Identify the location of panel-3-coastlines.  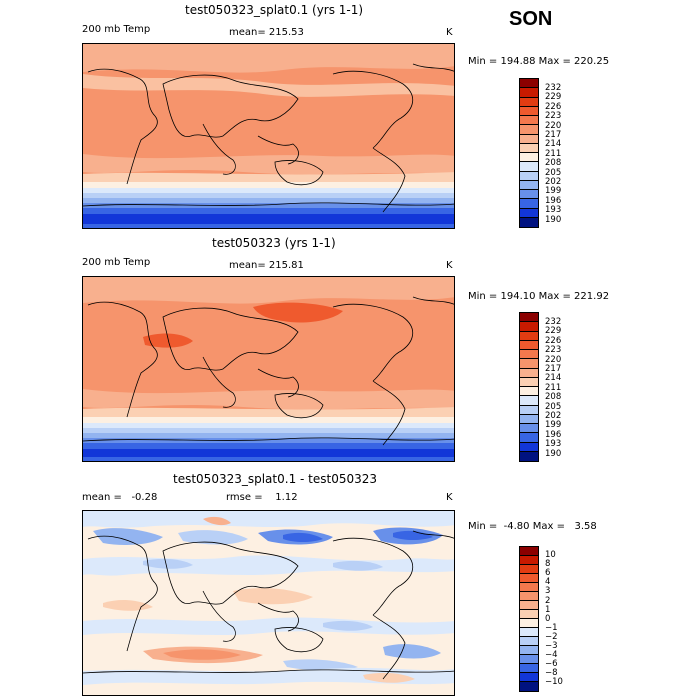
(268, 605).